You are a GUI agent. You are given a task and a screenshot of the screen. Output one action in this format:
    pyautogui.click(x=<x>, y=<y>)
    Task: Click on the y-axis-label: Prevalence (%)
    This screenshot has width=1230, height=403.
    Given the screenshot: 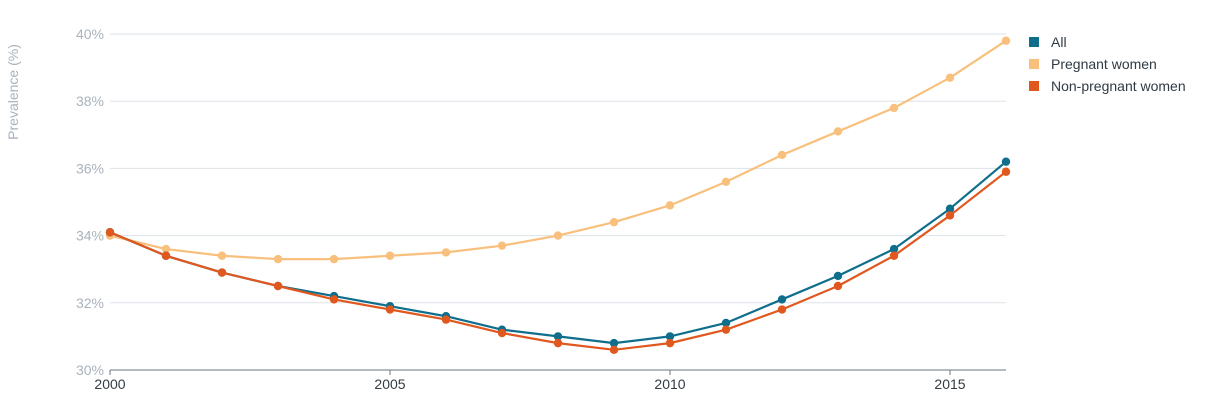 What is the action you would take?
    pyautogui.click(x=13, y=92)
    